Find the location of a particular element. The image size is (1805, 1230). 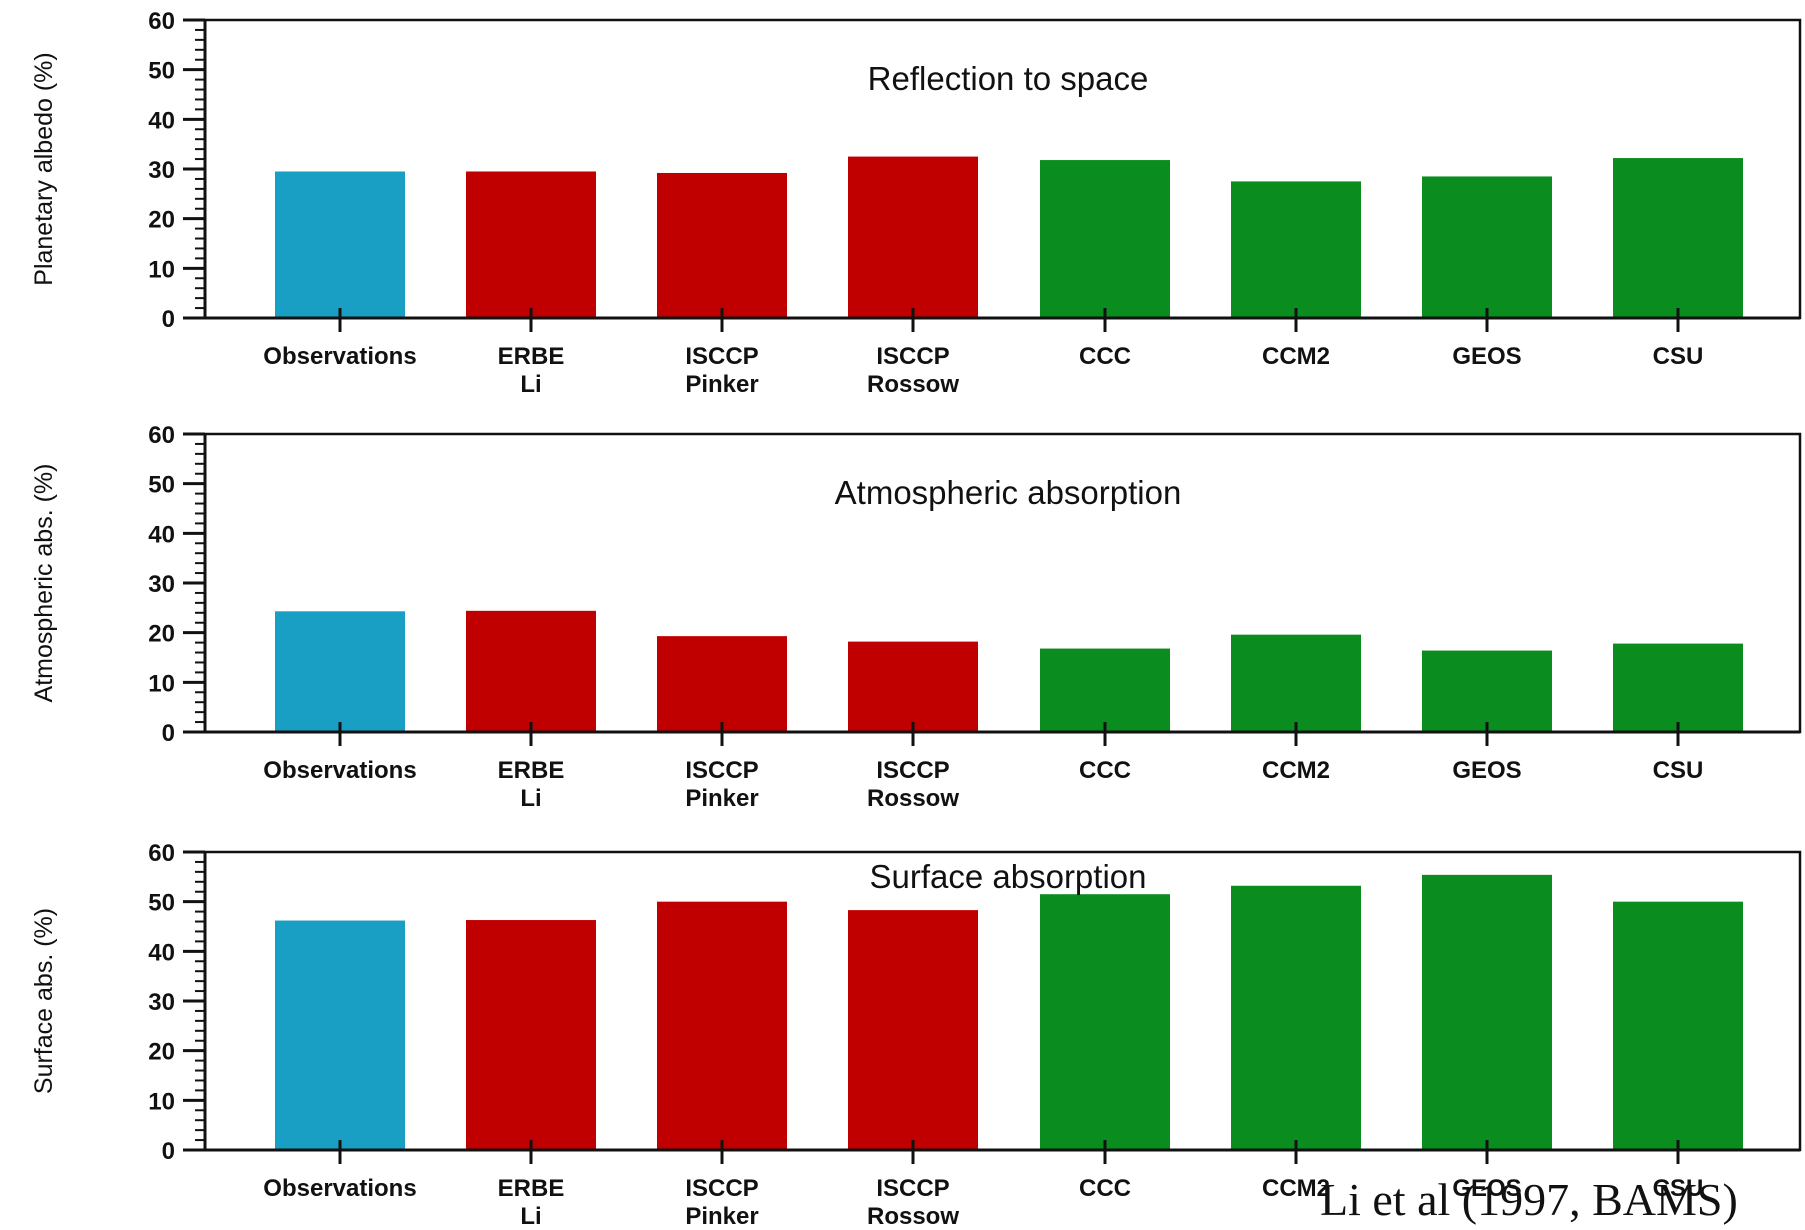

citation: Li et al (1997, BAMS) is located at coordinates (1529, 1199).